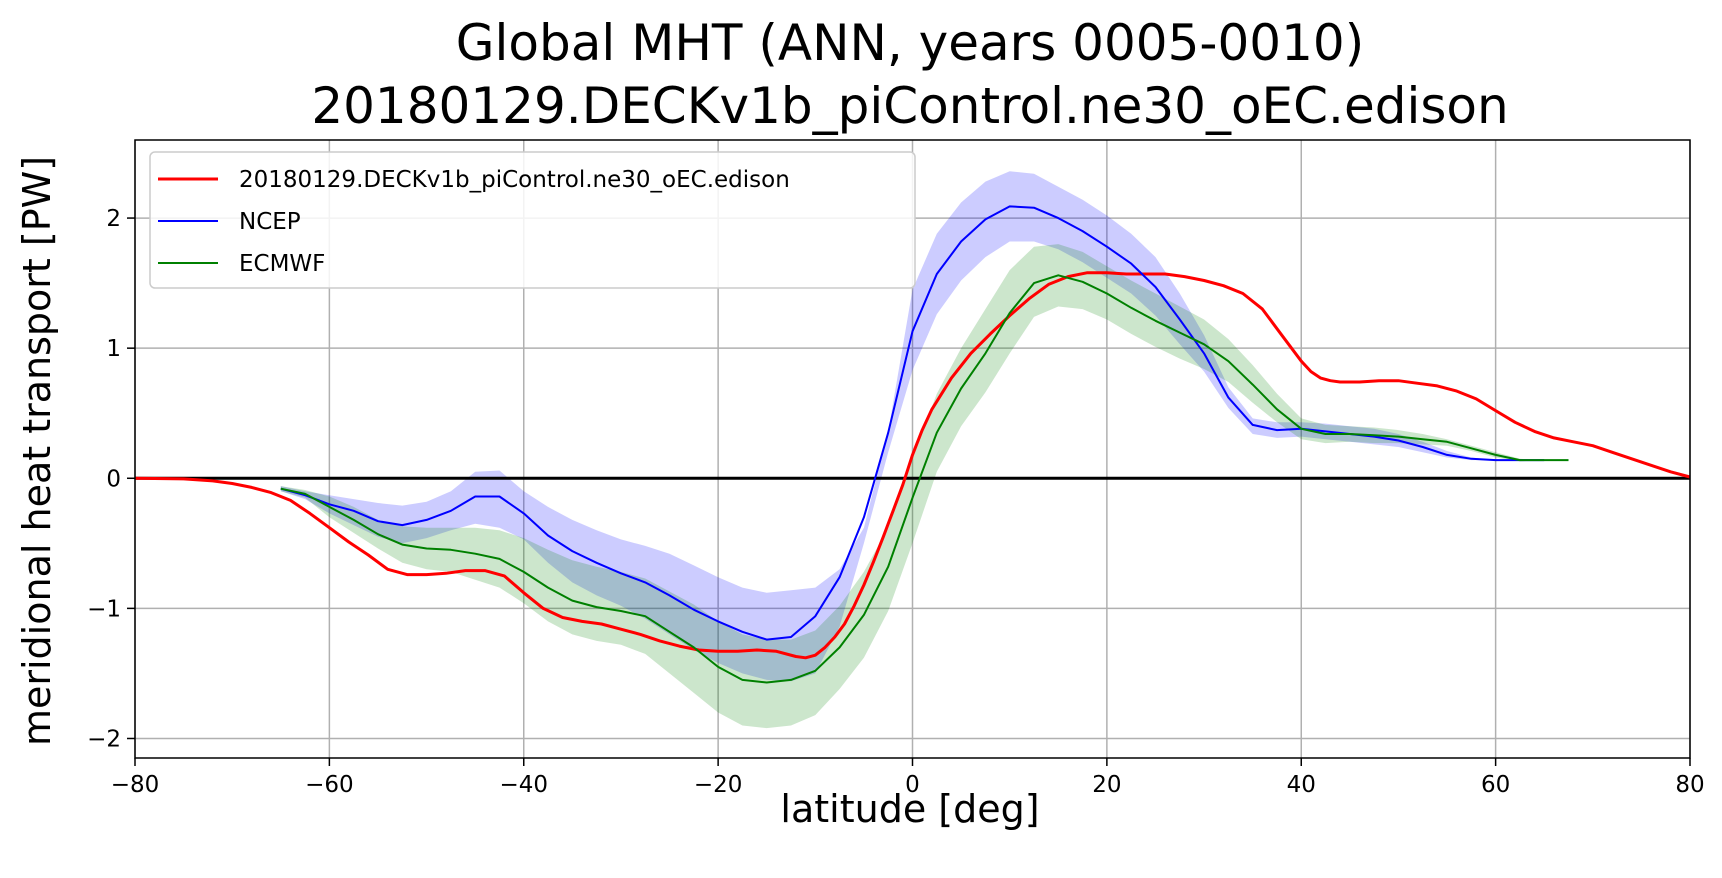 The width and height of the screenshot is (1722, 878). Describe the element at coordinates (113, 479) in the screenshot. I see `y-tick-label: 0` at that location.